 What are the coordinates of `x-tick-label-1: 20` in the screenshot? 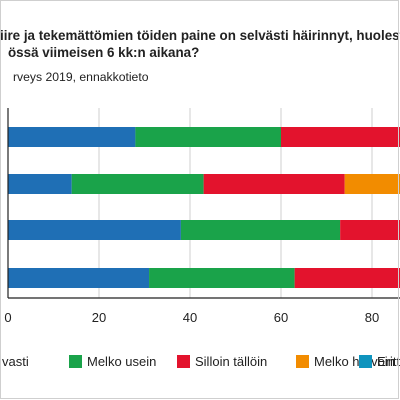 It's located at (99, 317).